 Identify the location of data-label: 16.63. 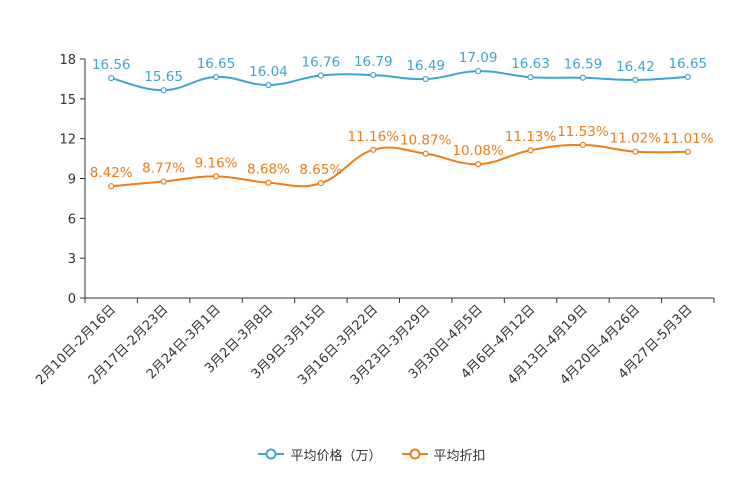
(530, 64).